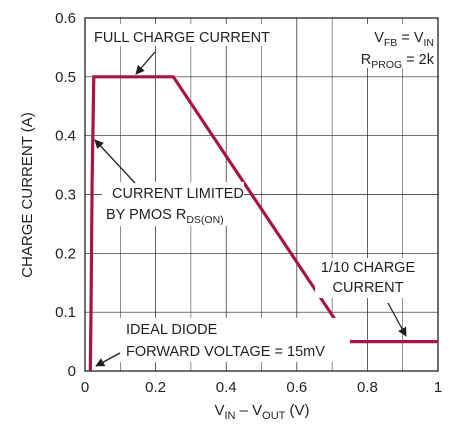 This screenshot has height=438, width=462. I want to click on annotation-by-pmos-rdson: BY PMOS RDS(ON), so click(165, 216).